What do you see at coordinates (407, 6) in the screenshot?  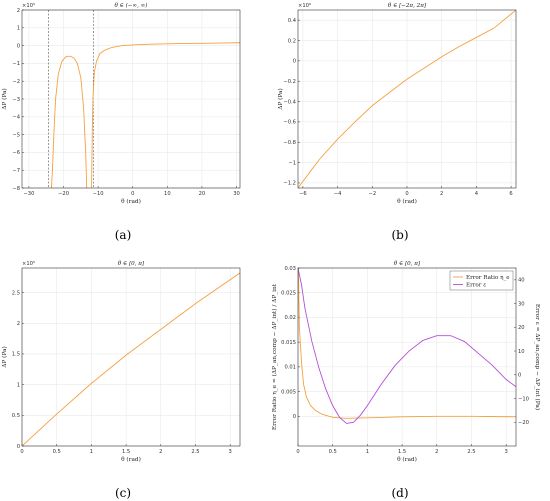 I see `chart-title: θ ∈ [−2π, 2π]` at bounding box center [407, 6].